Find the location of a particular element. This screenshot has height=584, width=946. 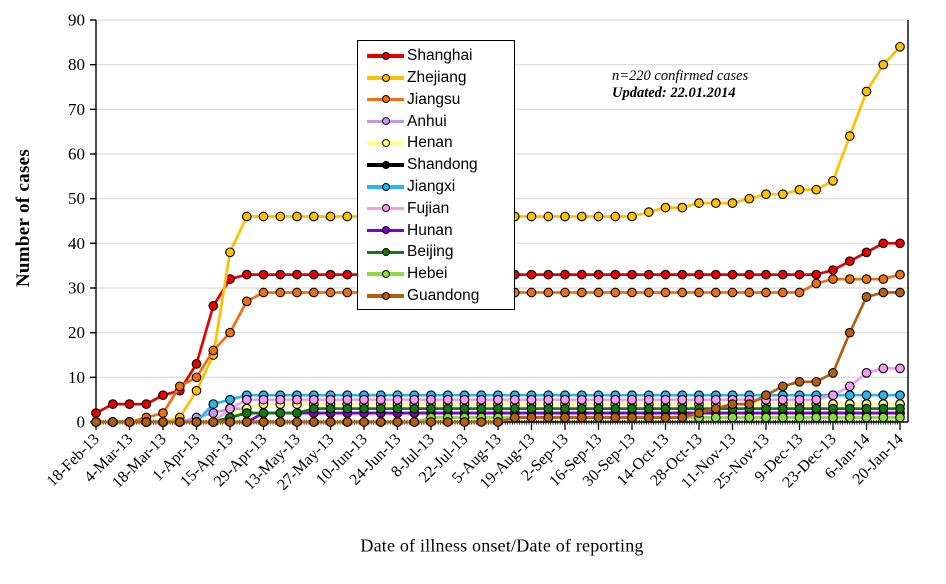

legend-item-zhejiang: Zhejiang is located at coordinates (440, 78).